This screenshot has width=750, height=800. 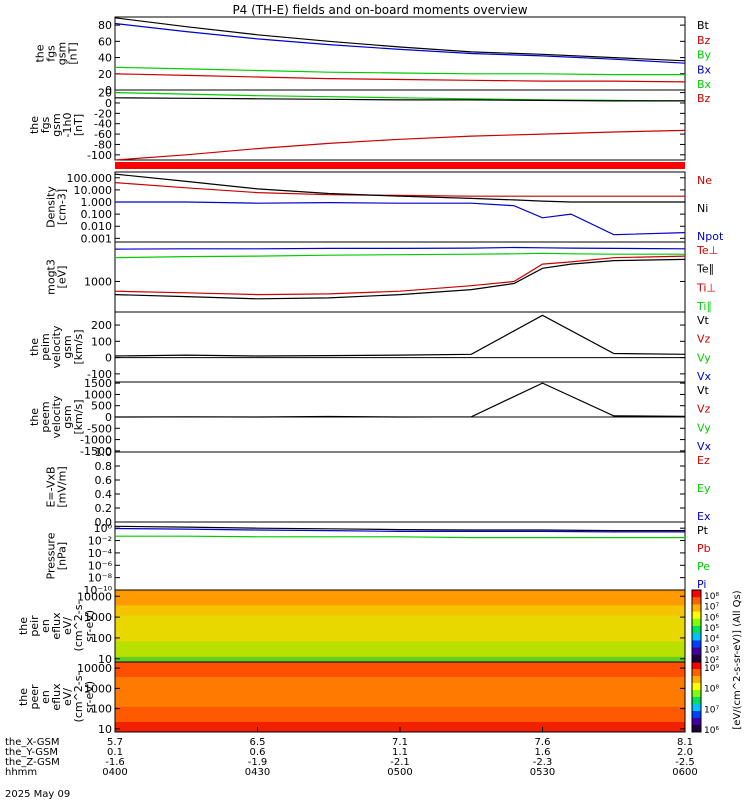 What do you see at coordinates (400, 43) in the screenshot?
I see `series-line-Bx` at bounding box center [400, 43].